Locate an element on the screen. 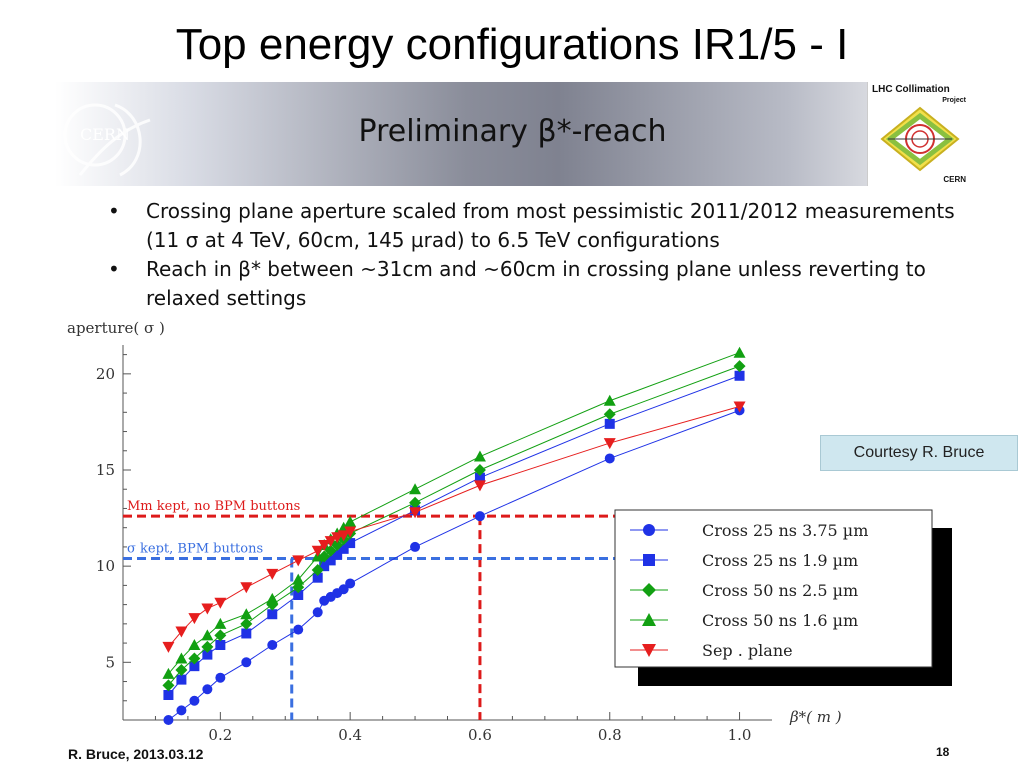 This screenshot has width=1024, height=768. y-axis-label: aperture( σ ) is located at coordinates (116, 328).